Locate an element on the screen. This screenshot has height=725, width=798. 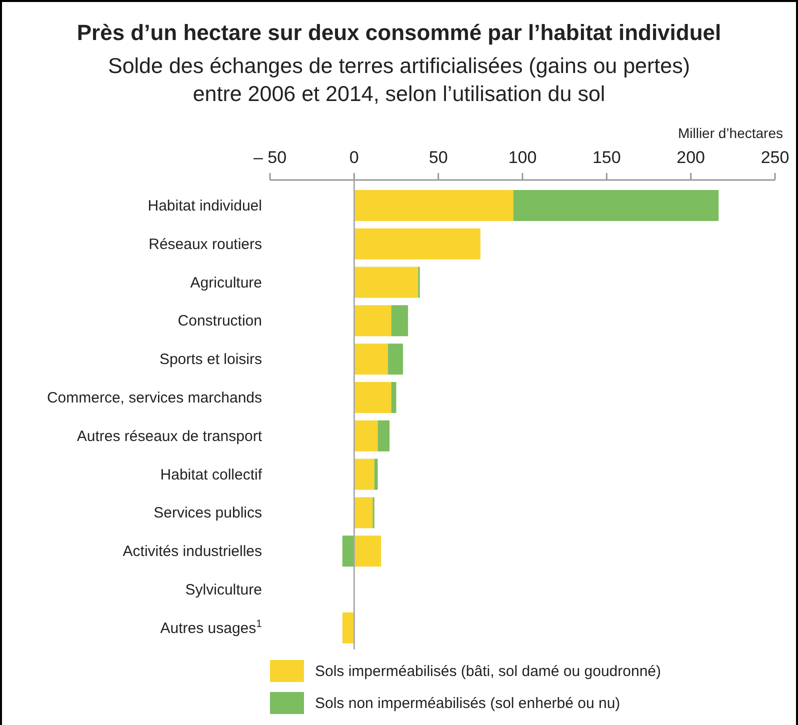
x-tick-label: 200 is located at coordinates (691, 157).